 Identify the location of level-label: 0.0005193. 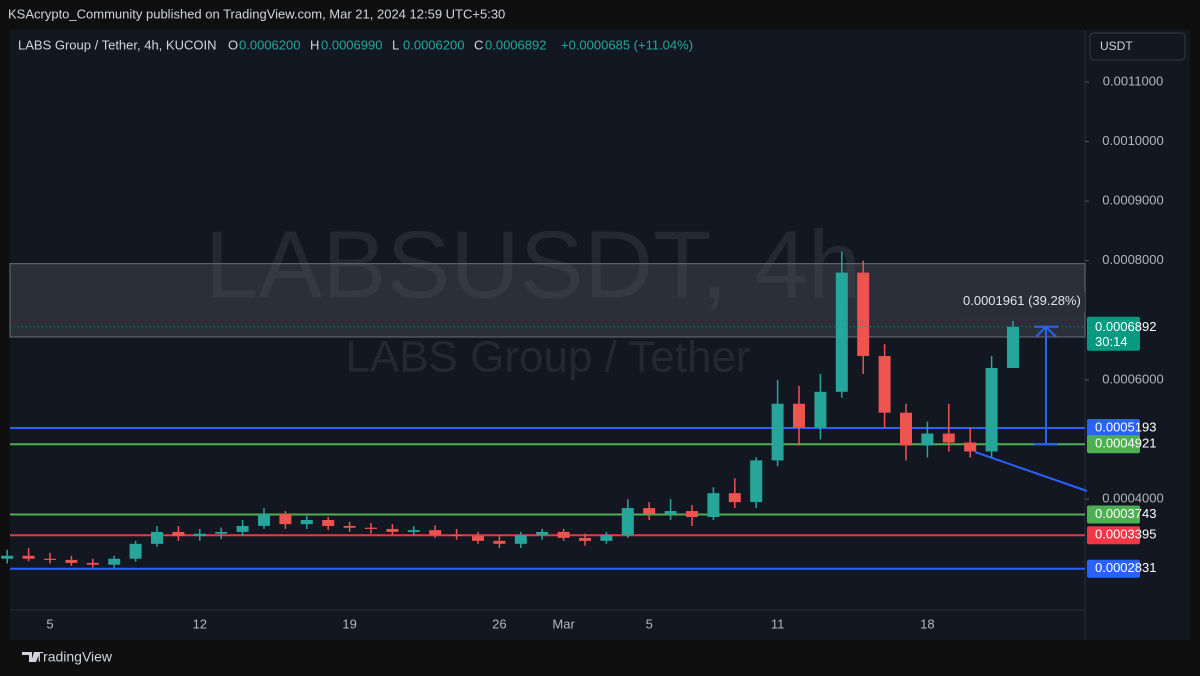
(1125, 426).